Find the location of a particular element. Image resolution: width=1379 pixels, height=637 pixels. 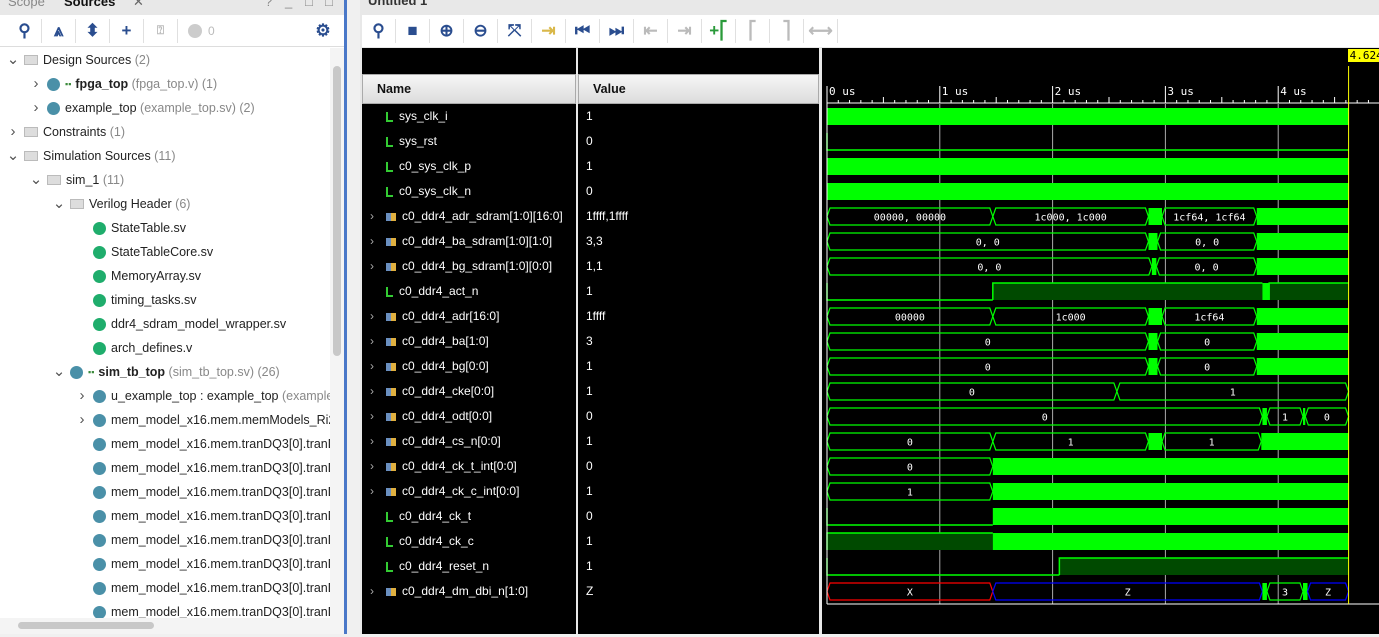

signal-value: 1ffff is located at coordinates (698, 316).